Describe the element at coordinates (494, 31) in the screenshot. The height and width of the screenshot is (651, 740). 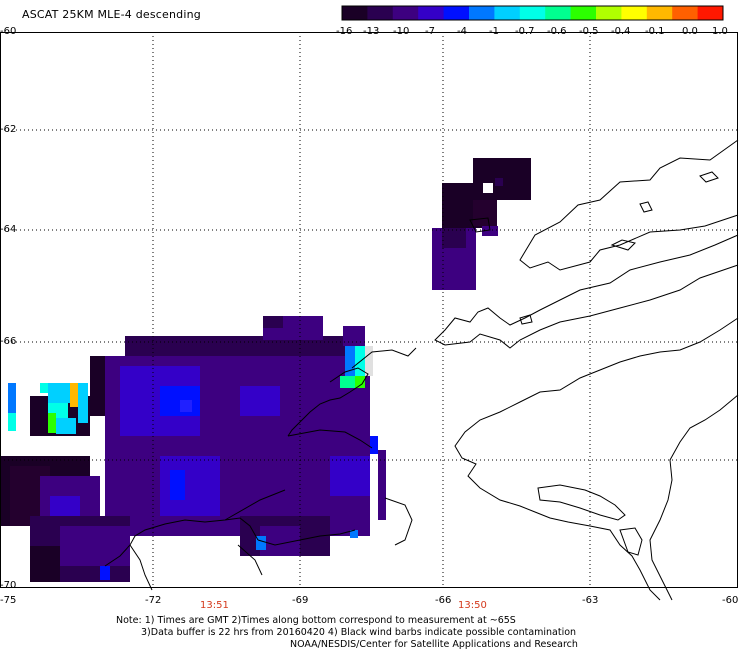
I see `cb-label: -1` at that location.